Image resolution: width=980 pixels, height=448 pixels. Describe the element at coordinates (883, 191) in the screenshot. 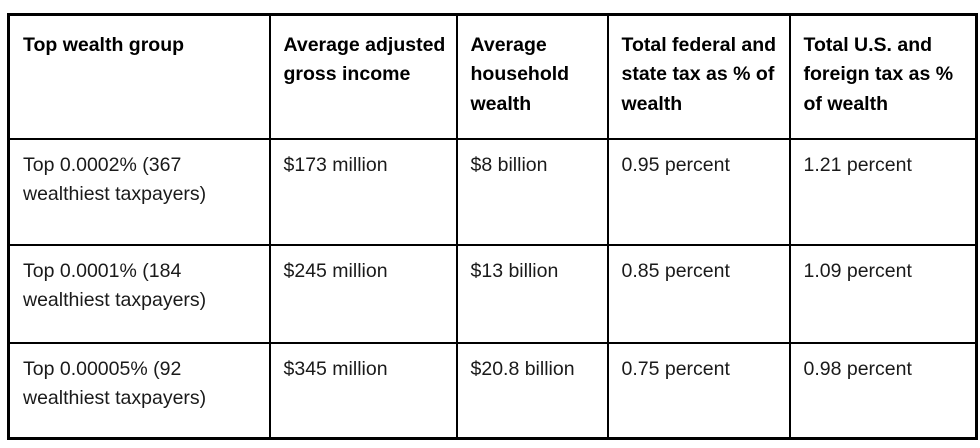

I see `cell-us-foreign-tax-pct: 1.21 percent` at that location.